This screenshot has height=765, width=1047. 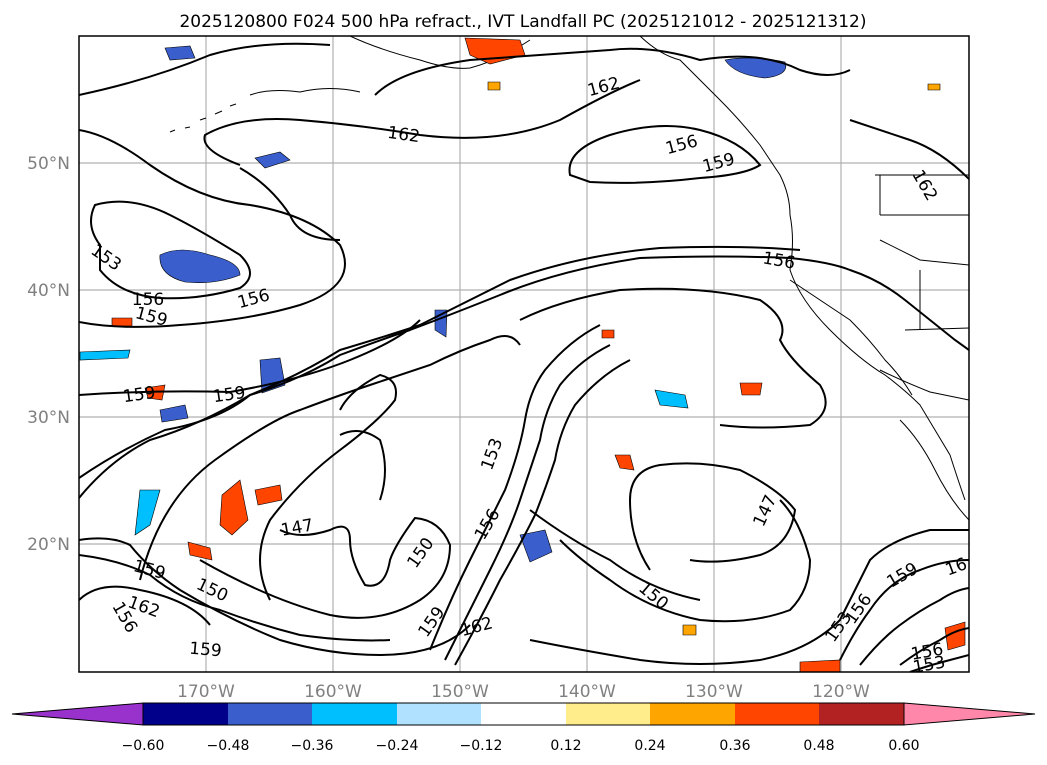 What do you see at coordinates (922, 252) in the screenshot?
I see `state-province-borders` at bounding box center [922, 252].